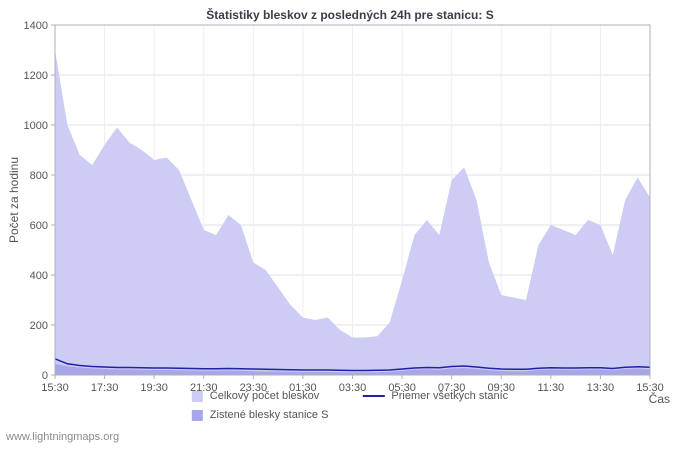 Image resolution: width=700 pixels, height=450 pixels. I want to click on x-axis-label: Čas, so click(659, 399).